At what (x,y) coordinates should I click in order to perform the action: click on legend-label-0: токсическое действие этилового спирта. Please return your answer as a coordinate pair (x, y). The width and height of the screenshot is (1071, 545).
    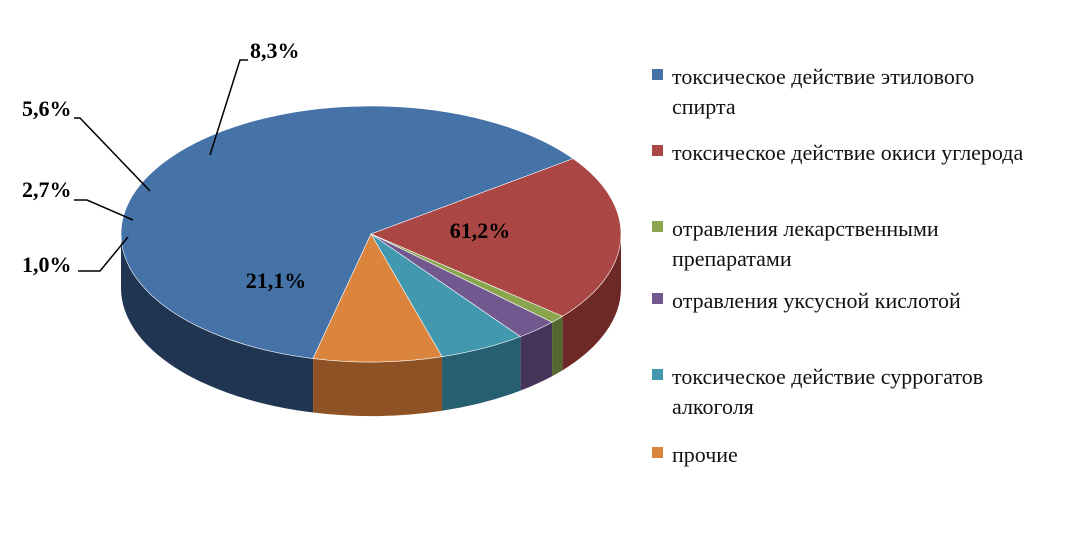
    Looking at the image, I should click on (823, 91).